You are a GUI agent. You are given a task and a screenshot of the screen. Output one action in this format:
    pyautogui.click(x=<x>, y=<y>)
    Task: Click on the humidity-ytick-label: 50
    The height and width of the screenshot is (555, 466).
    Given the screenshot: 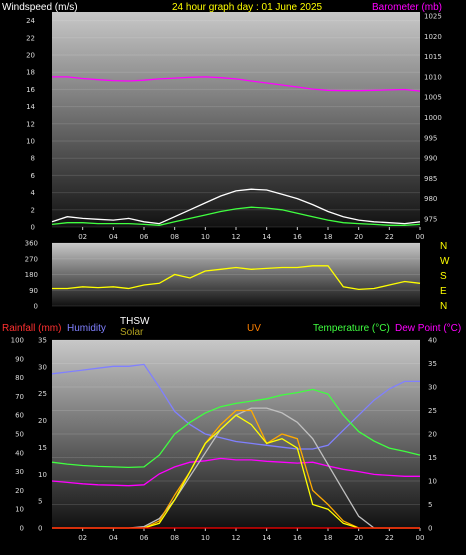 What is the action you would take?
    pyautogui.click(x=19, y=435)
    